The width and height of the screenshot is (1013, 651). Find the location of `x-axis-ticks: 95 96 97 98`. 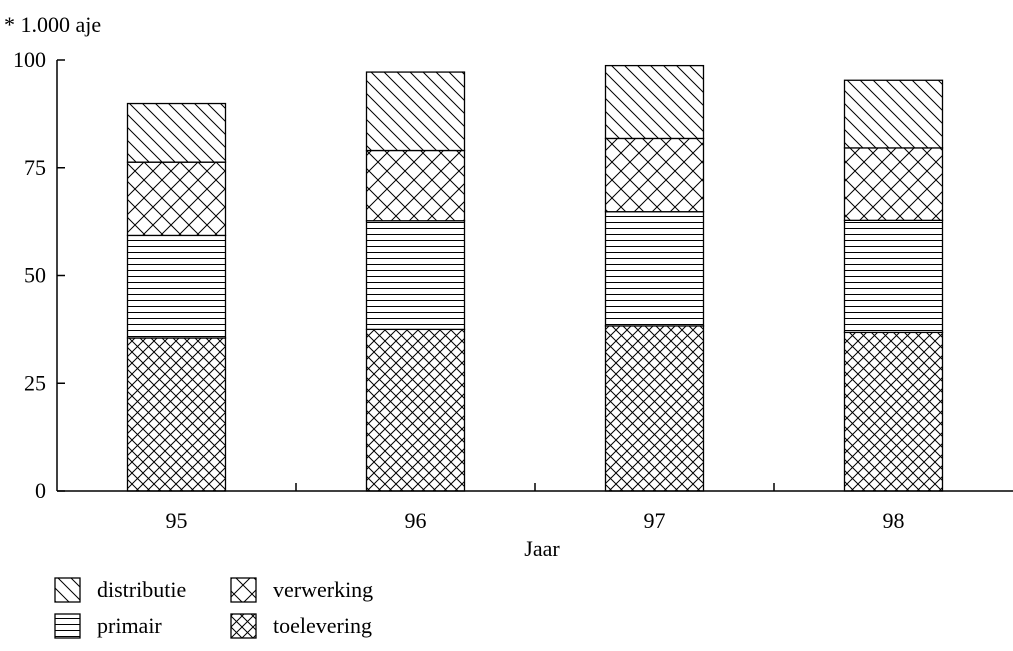

x-axis-ticks: 95 96 97 98 is located at coordinates (535, 508).